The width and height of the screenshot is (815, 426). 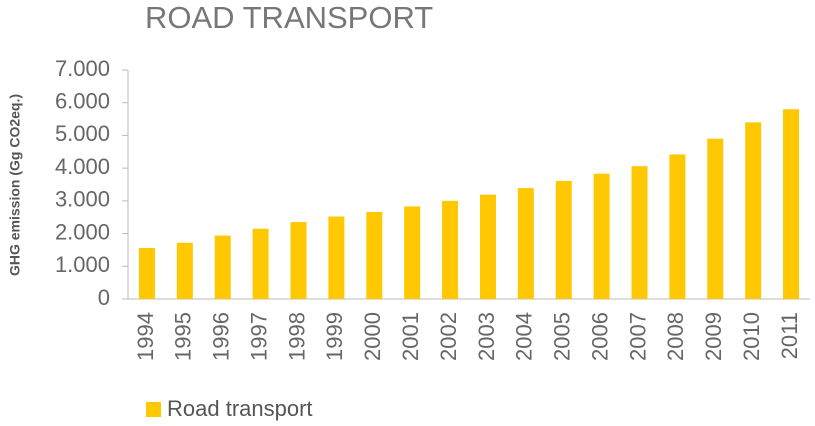 What do you see at coordinates (145, 336) in the screenshot?
I see `x-tick-label: 1994` at bounding box center [145, 336].